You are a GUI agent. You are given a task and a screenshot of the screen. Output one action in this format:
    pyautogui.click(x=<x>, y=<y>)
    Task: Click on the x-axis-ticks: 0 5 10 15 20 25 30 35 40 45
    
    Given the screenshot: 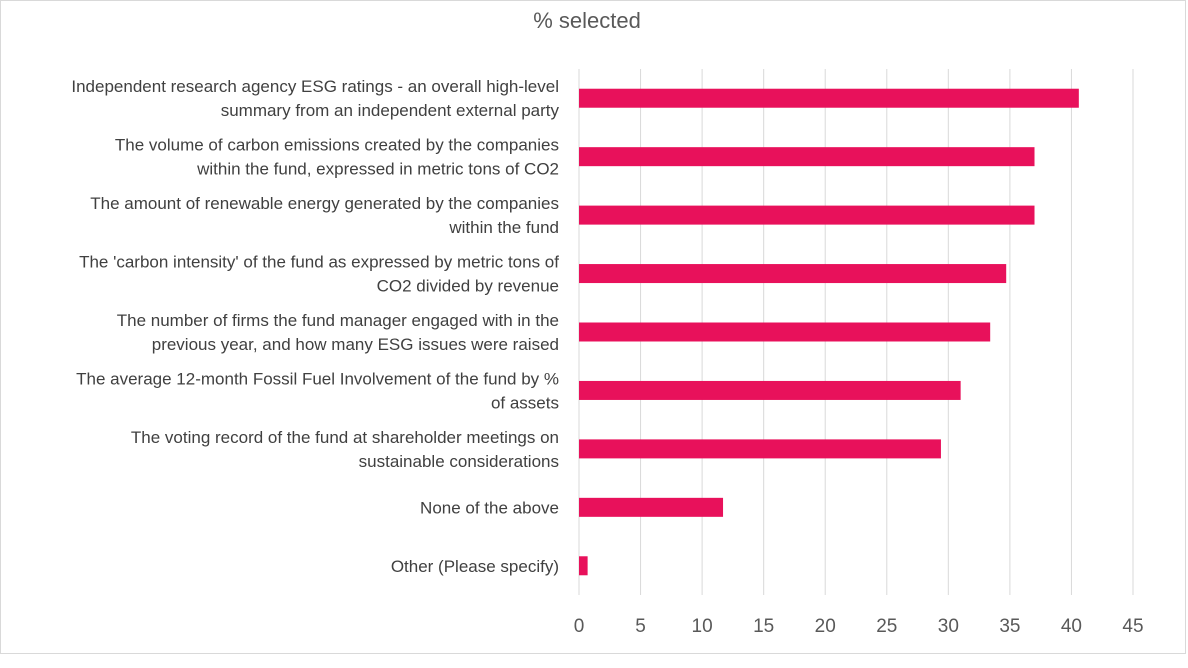 What is the action you would take?
    pyautogui.click(x=859, y=626)
    